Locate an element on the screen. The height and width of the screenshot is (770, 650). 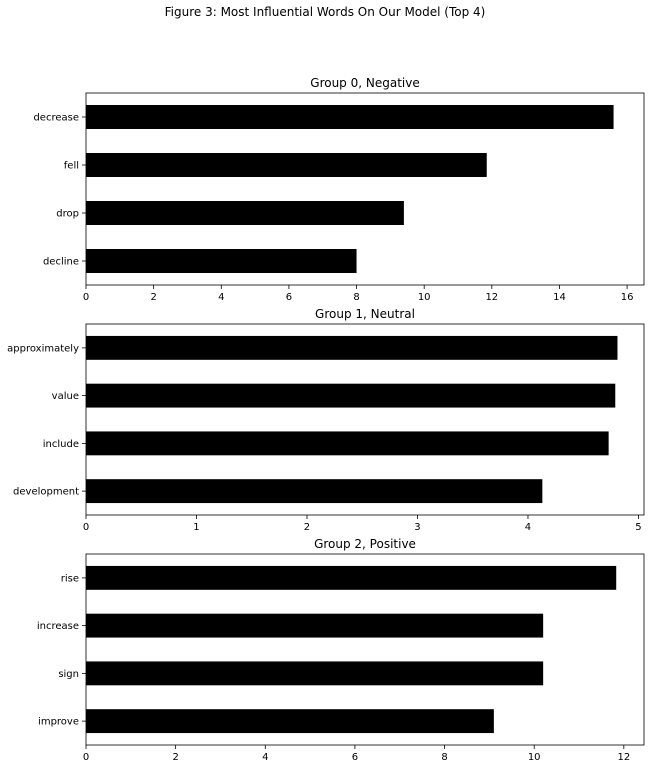
y-tick-label-approximately: approximately is located at coordinates (43, 348).